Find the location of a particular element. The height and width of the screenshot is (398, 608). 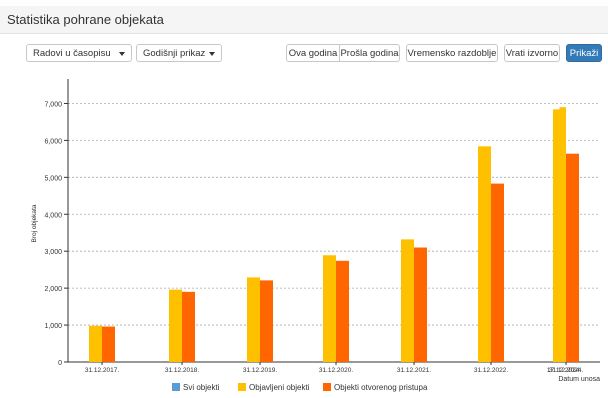

y-tick-label: 4,000 is located at coordinates (53, 215).